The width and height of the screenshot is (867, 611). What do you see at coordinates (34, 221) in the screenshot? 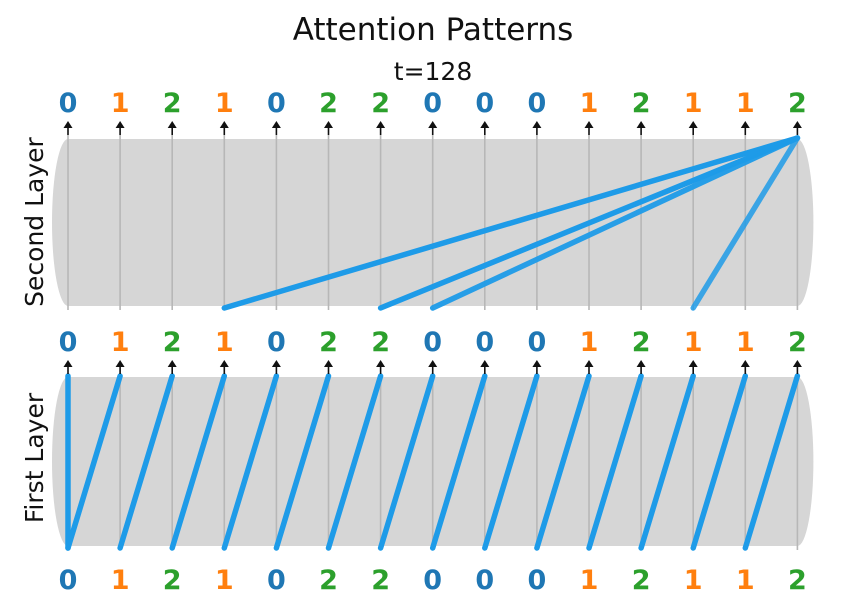
I see `second-layer-label: Second Layer` at bounding box center [34, 221].